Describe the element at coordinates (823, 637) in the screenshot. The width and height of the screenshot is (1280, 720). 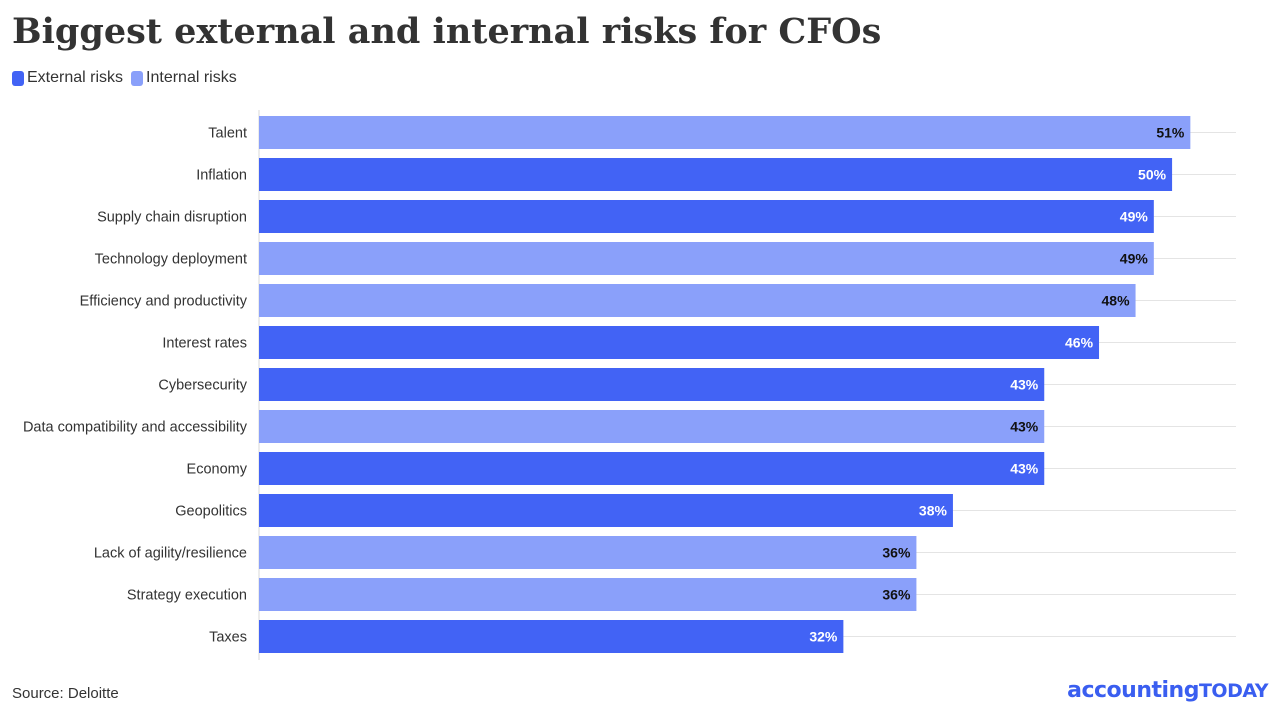
I see `data-label: 32%` at that location.